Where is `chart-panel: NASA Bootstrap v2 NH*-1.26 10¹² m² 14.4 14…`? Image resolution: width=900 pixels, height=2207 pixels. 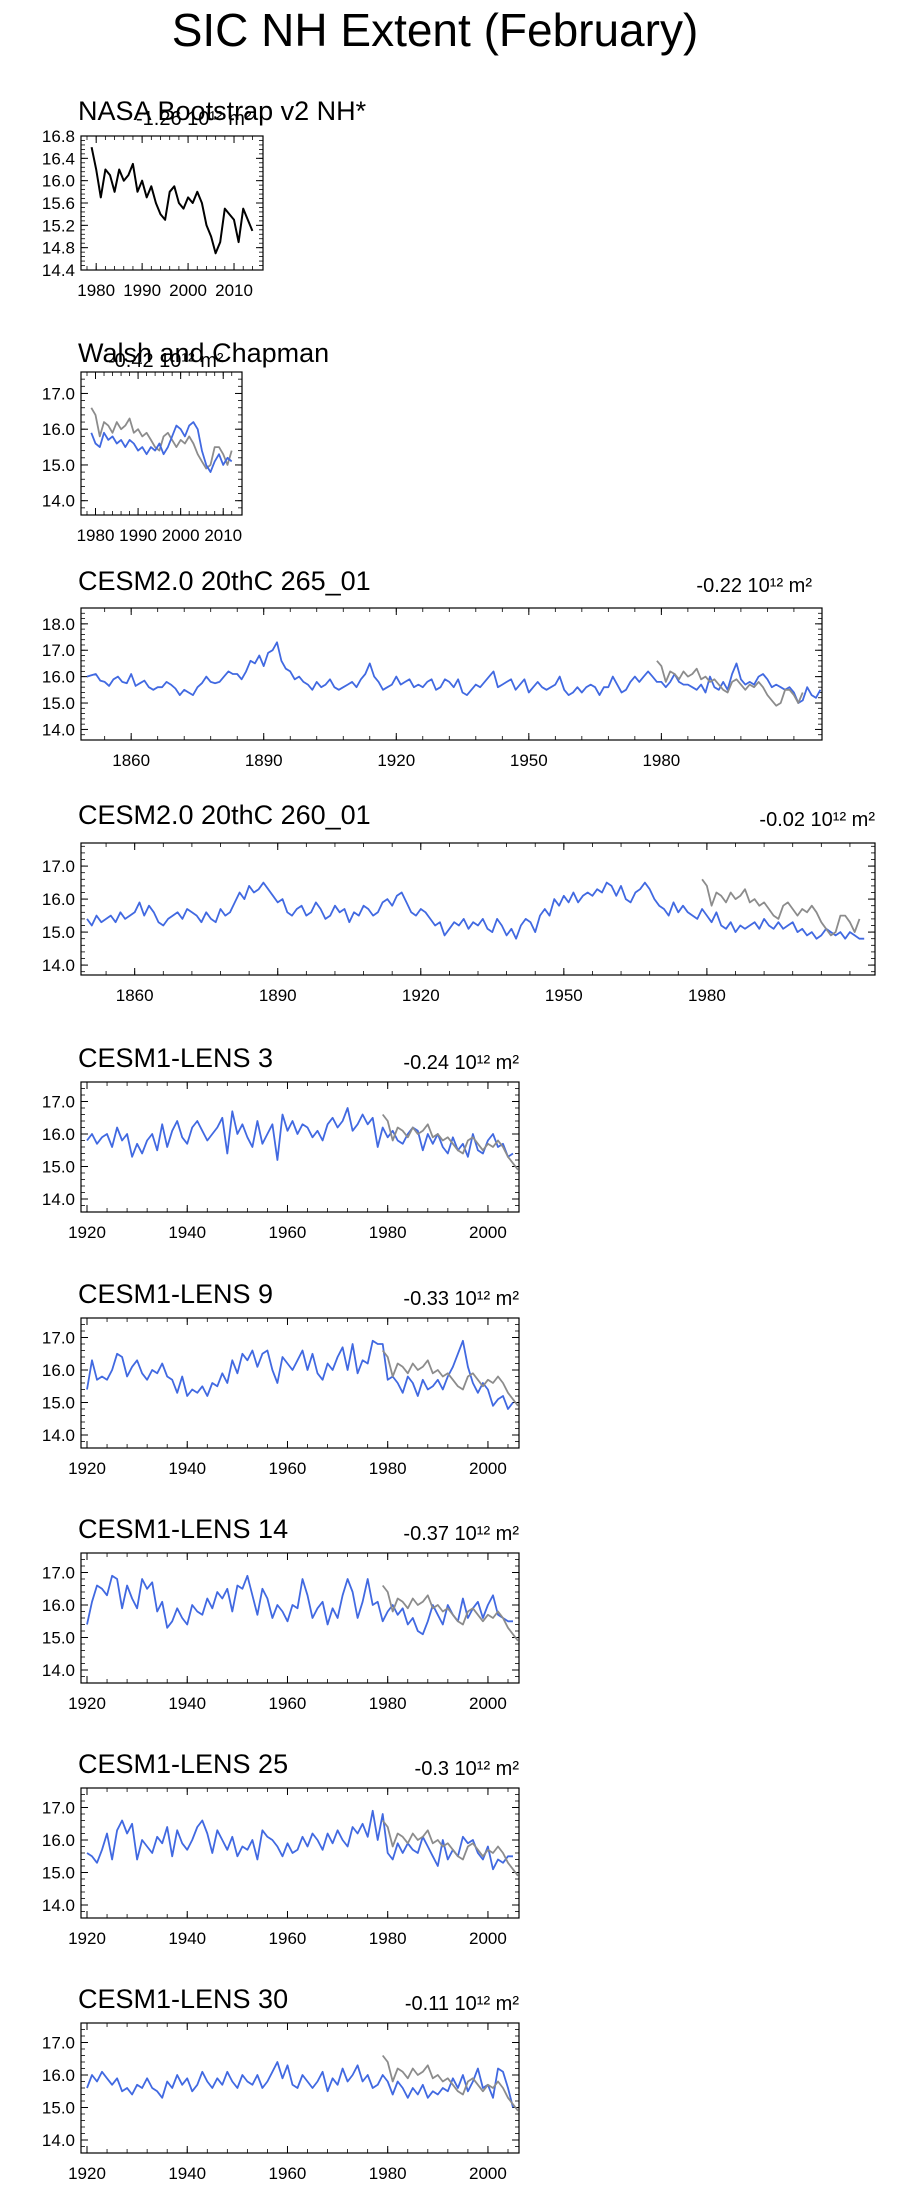 chart-panel: NASA Bootstrap v2 NH*-1.26 10¹² m² 14.4 14… is located at coordinates (204, 198).